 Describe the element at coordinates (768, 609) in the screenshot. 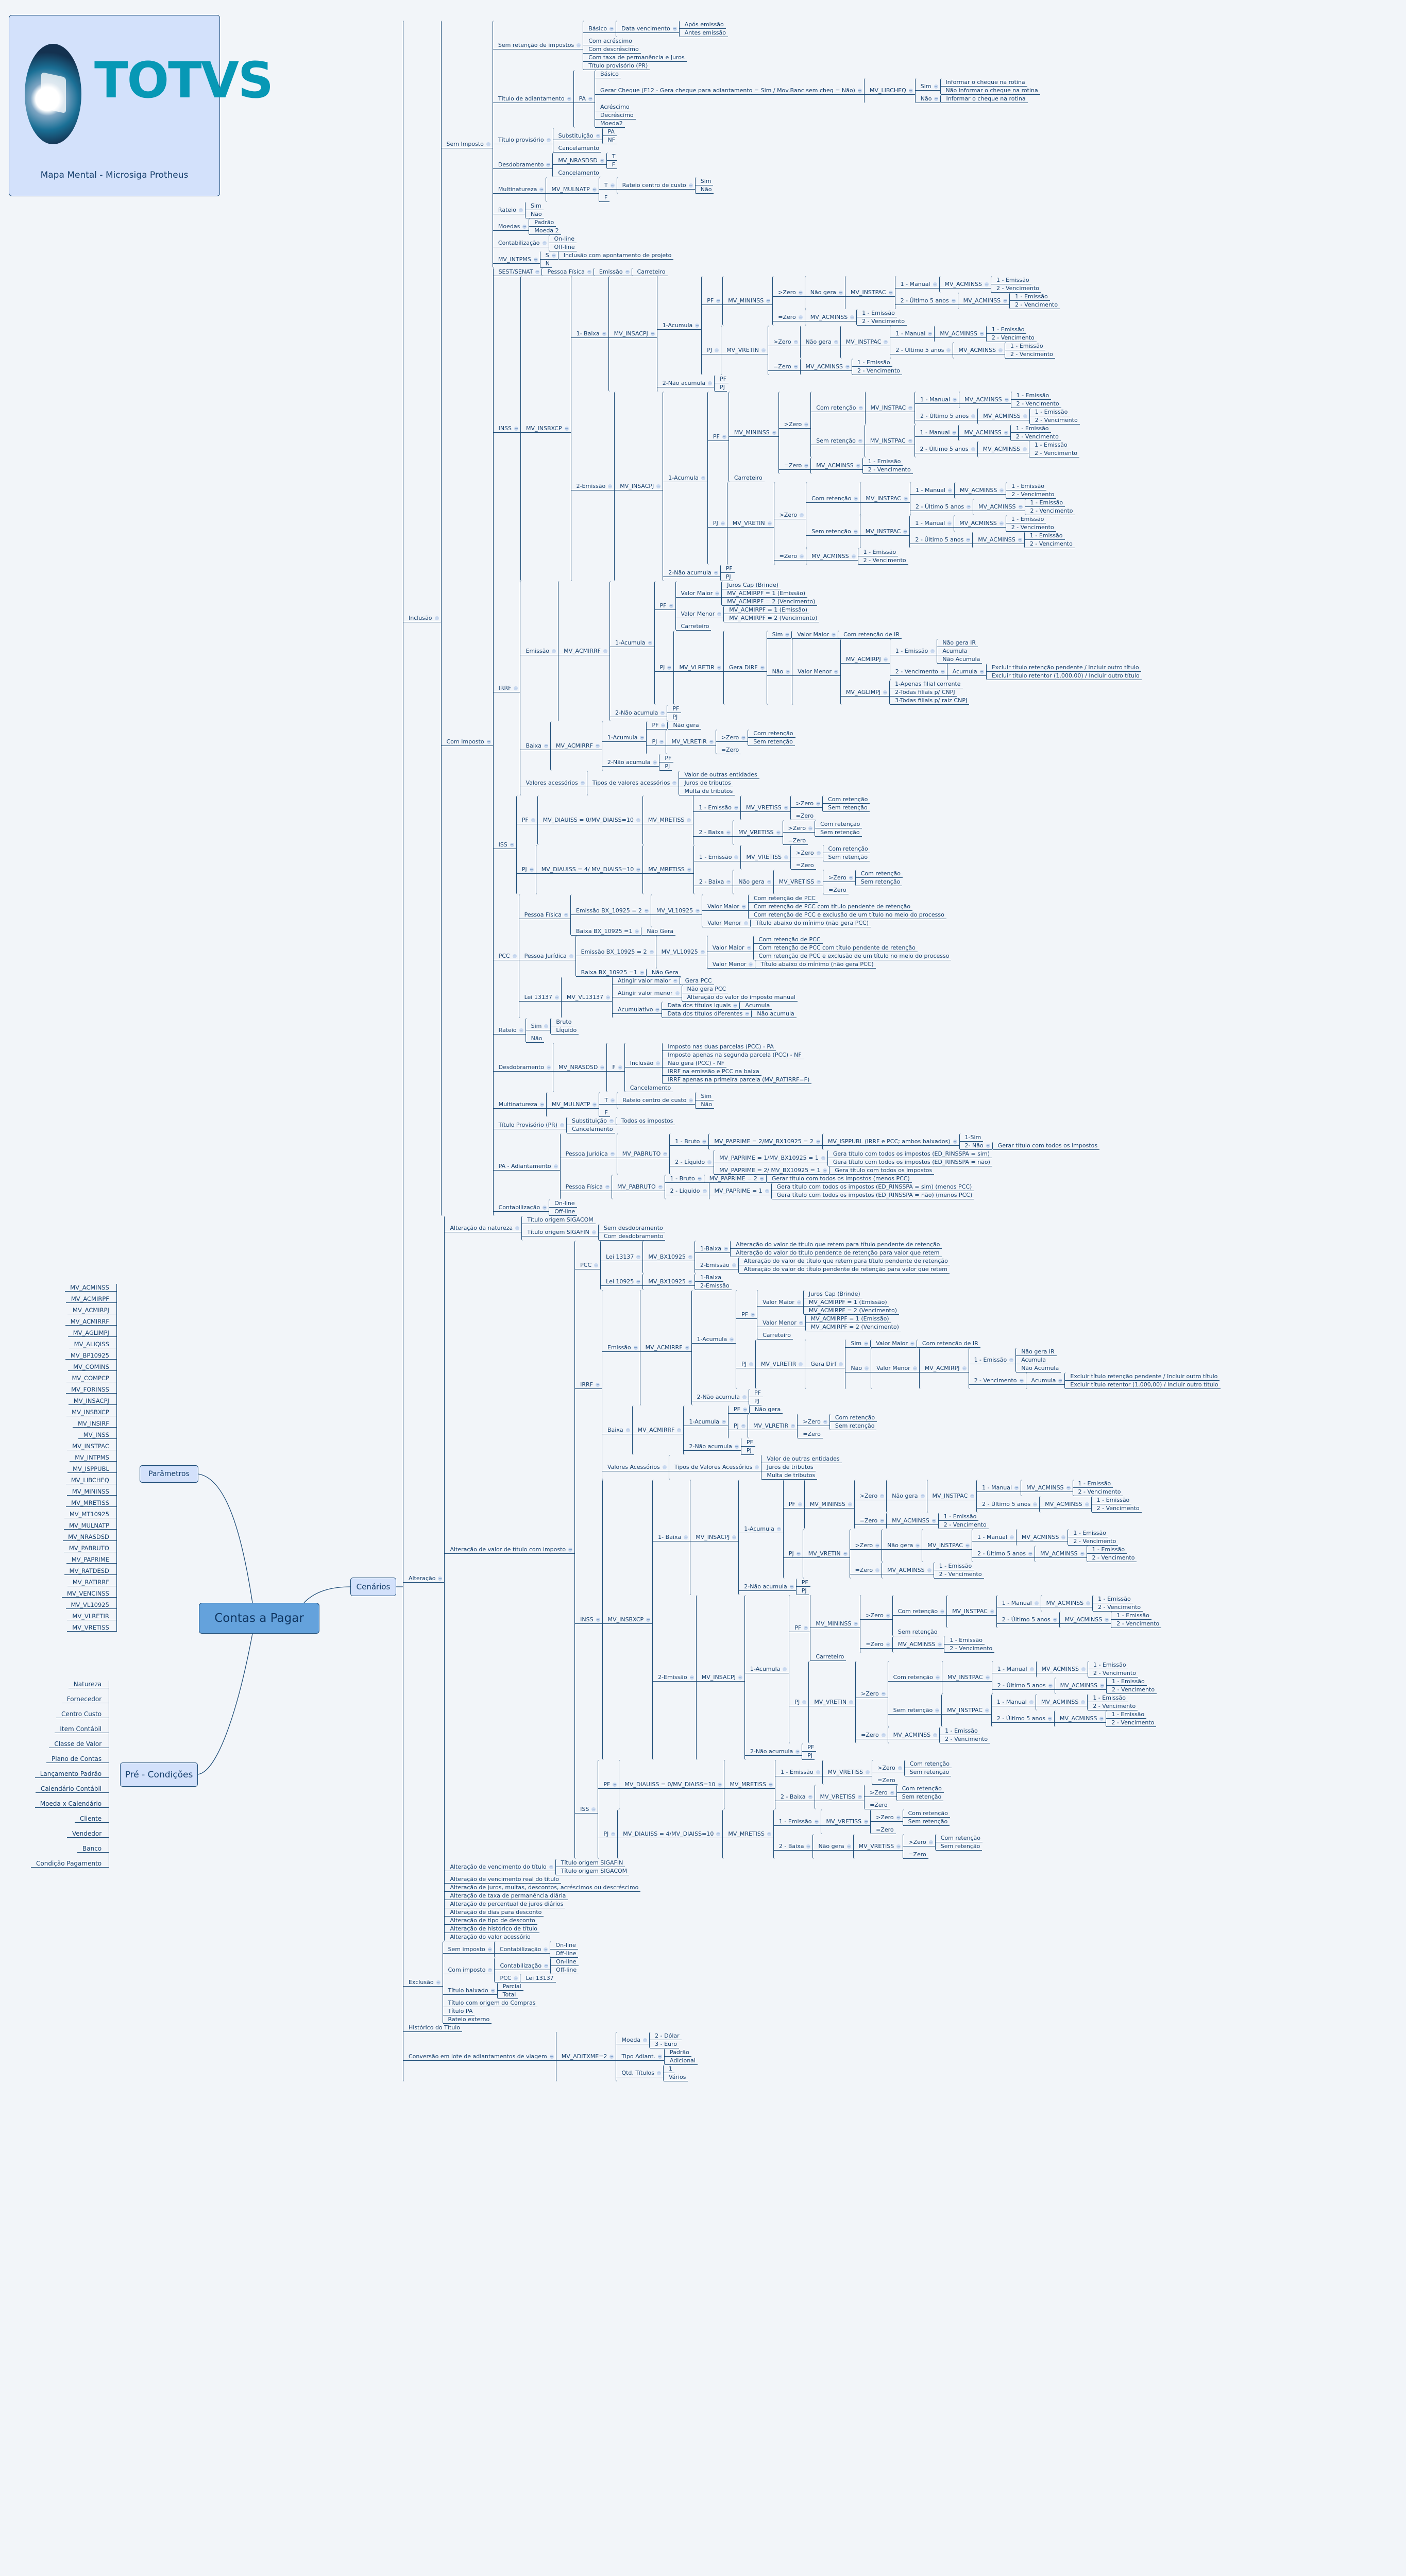

I see `node-label: MV_ACMIRPF = 1 (Emissão)` at that location.